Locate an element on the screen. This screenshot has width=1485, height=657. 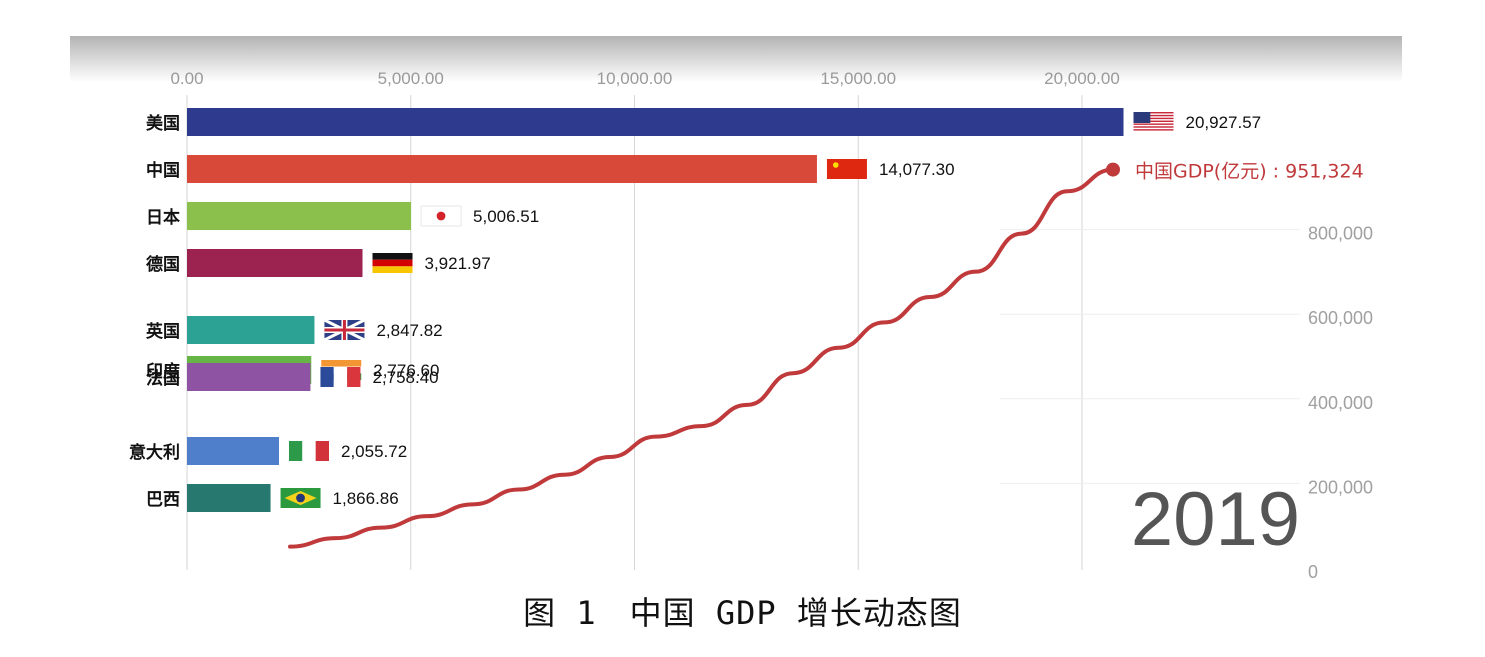
flag-disc is located at coordinates (441, 216).